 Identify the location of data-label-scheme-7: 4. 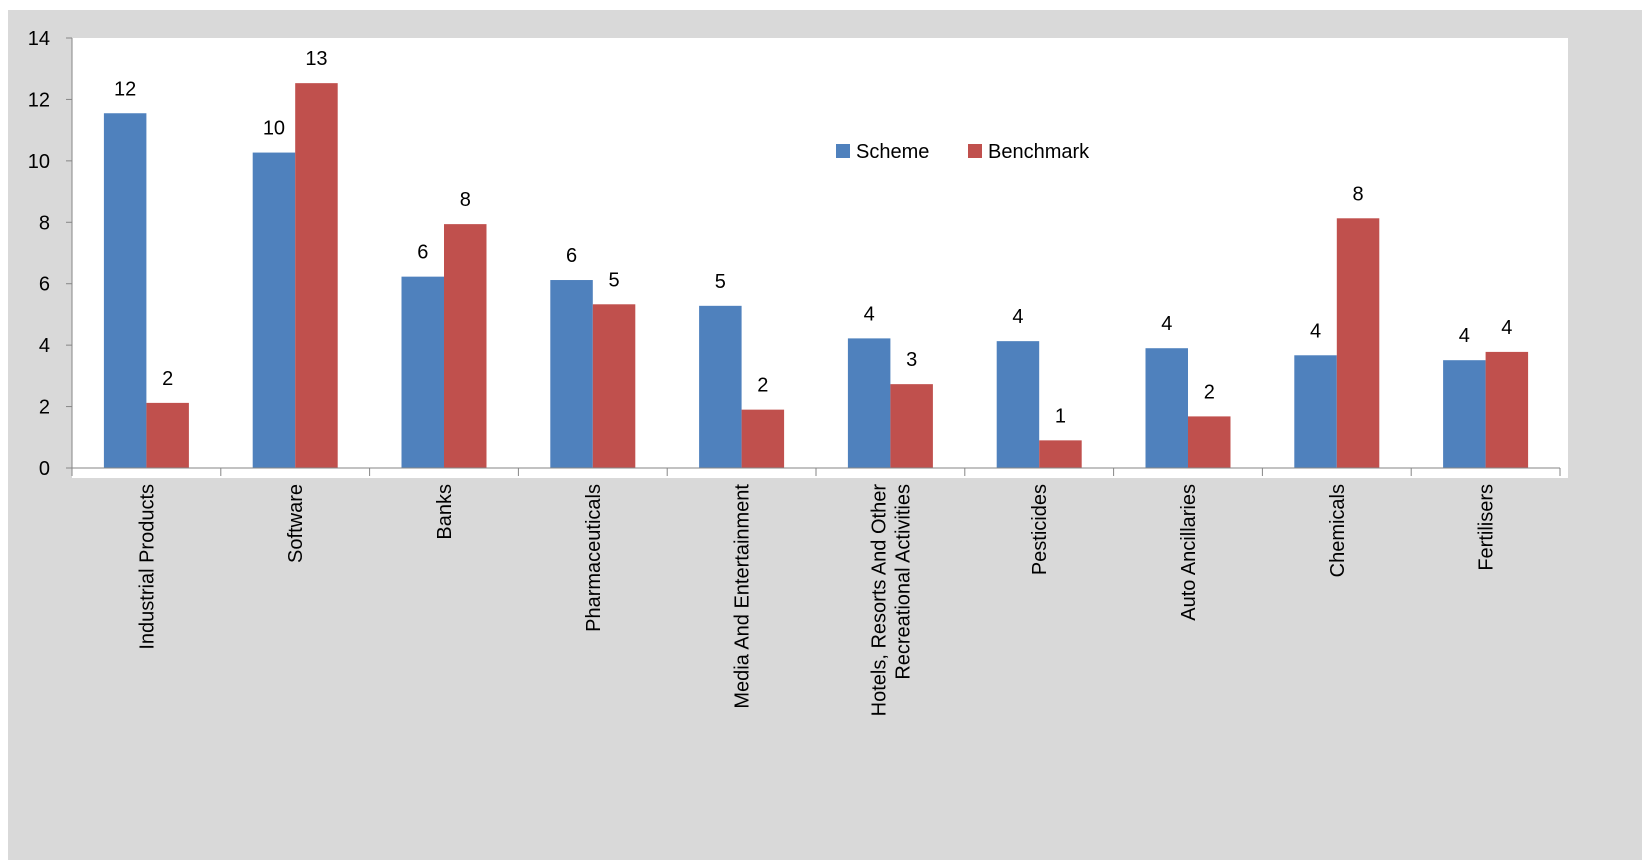
(1166, 324).